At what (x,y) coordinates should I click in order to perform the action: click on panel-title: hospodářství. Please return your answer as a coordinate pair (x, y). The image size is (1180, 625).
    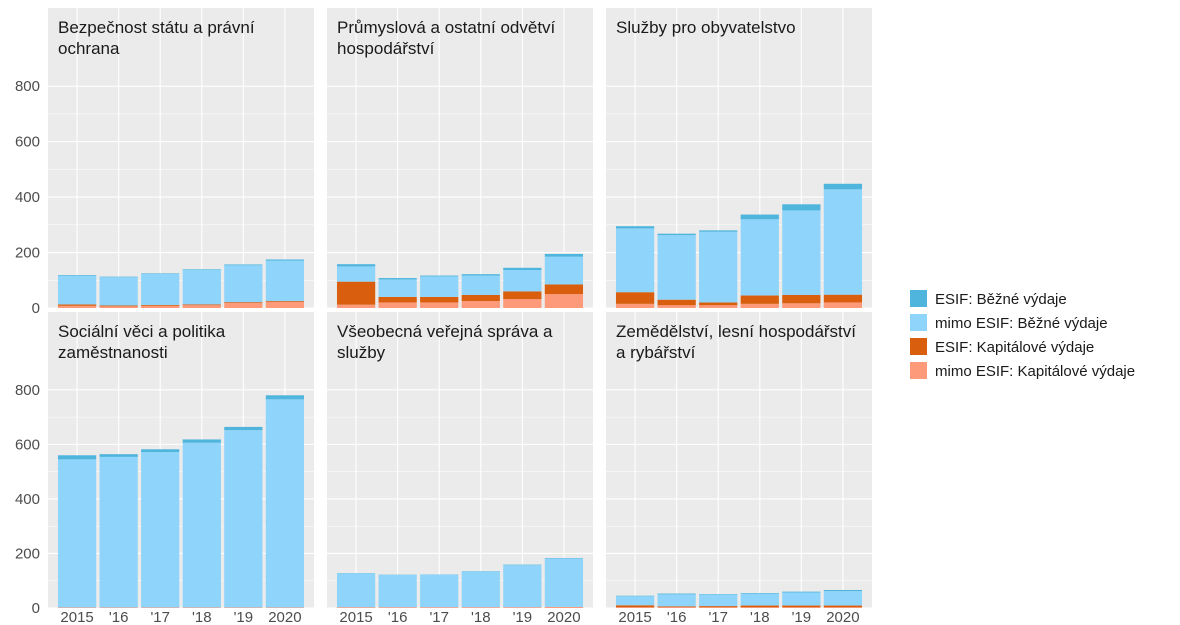
    Looking at the image, I should click on (386, 48).